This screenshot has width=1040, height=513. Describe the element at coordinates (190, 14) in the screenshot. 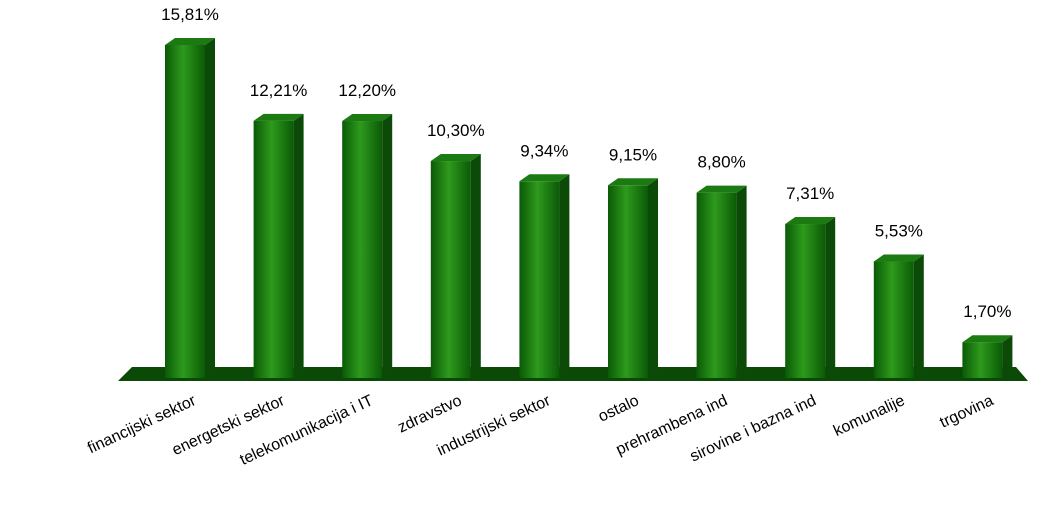

I see `value-label: 15,81%` at that location.